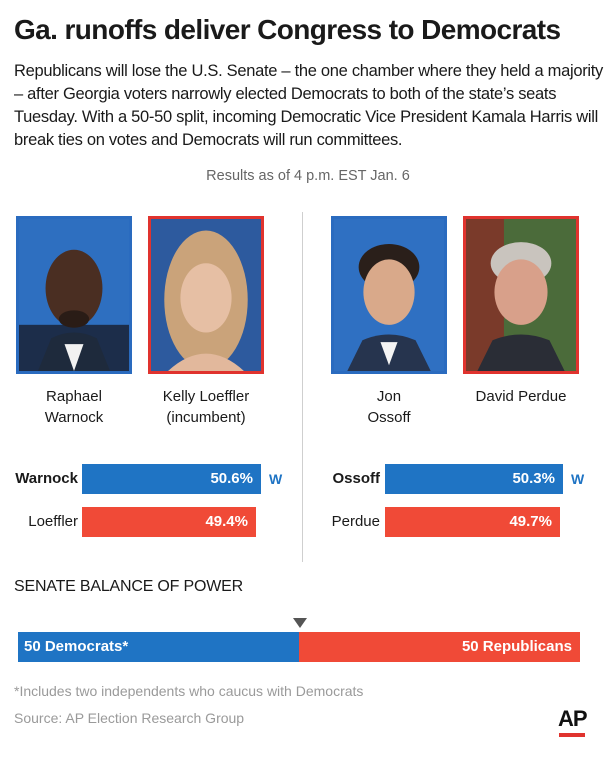 The height and width of the screenshot is (774, 616). What do you see at coordinates (530, 521) in the screenshot?
I see `data-label-perdue: 49.7%` at bounding box center [530, 521].